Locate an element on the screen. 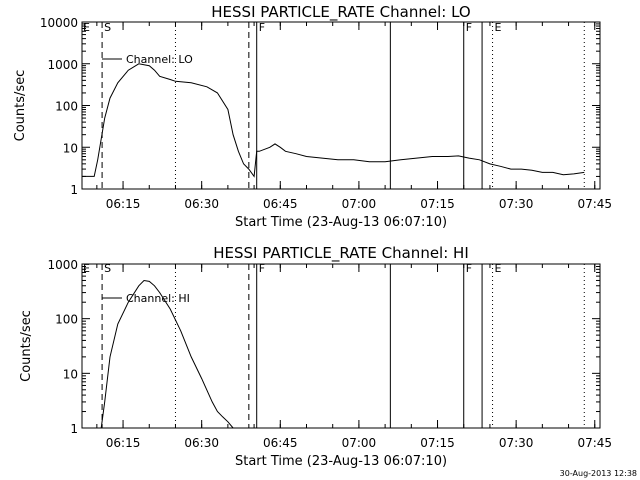  series-line is located at coordinates (167, 354).